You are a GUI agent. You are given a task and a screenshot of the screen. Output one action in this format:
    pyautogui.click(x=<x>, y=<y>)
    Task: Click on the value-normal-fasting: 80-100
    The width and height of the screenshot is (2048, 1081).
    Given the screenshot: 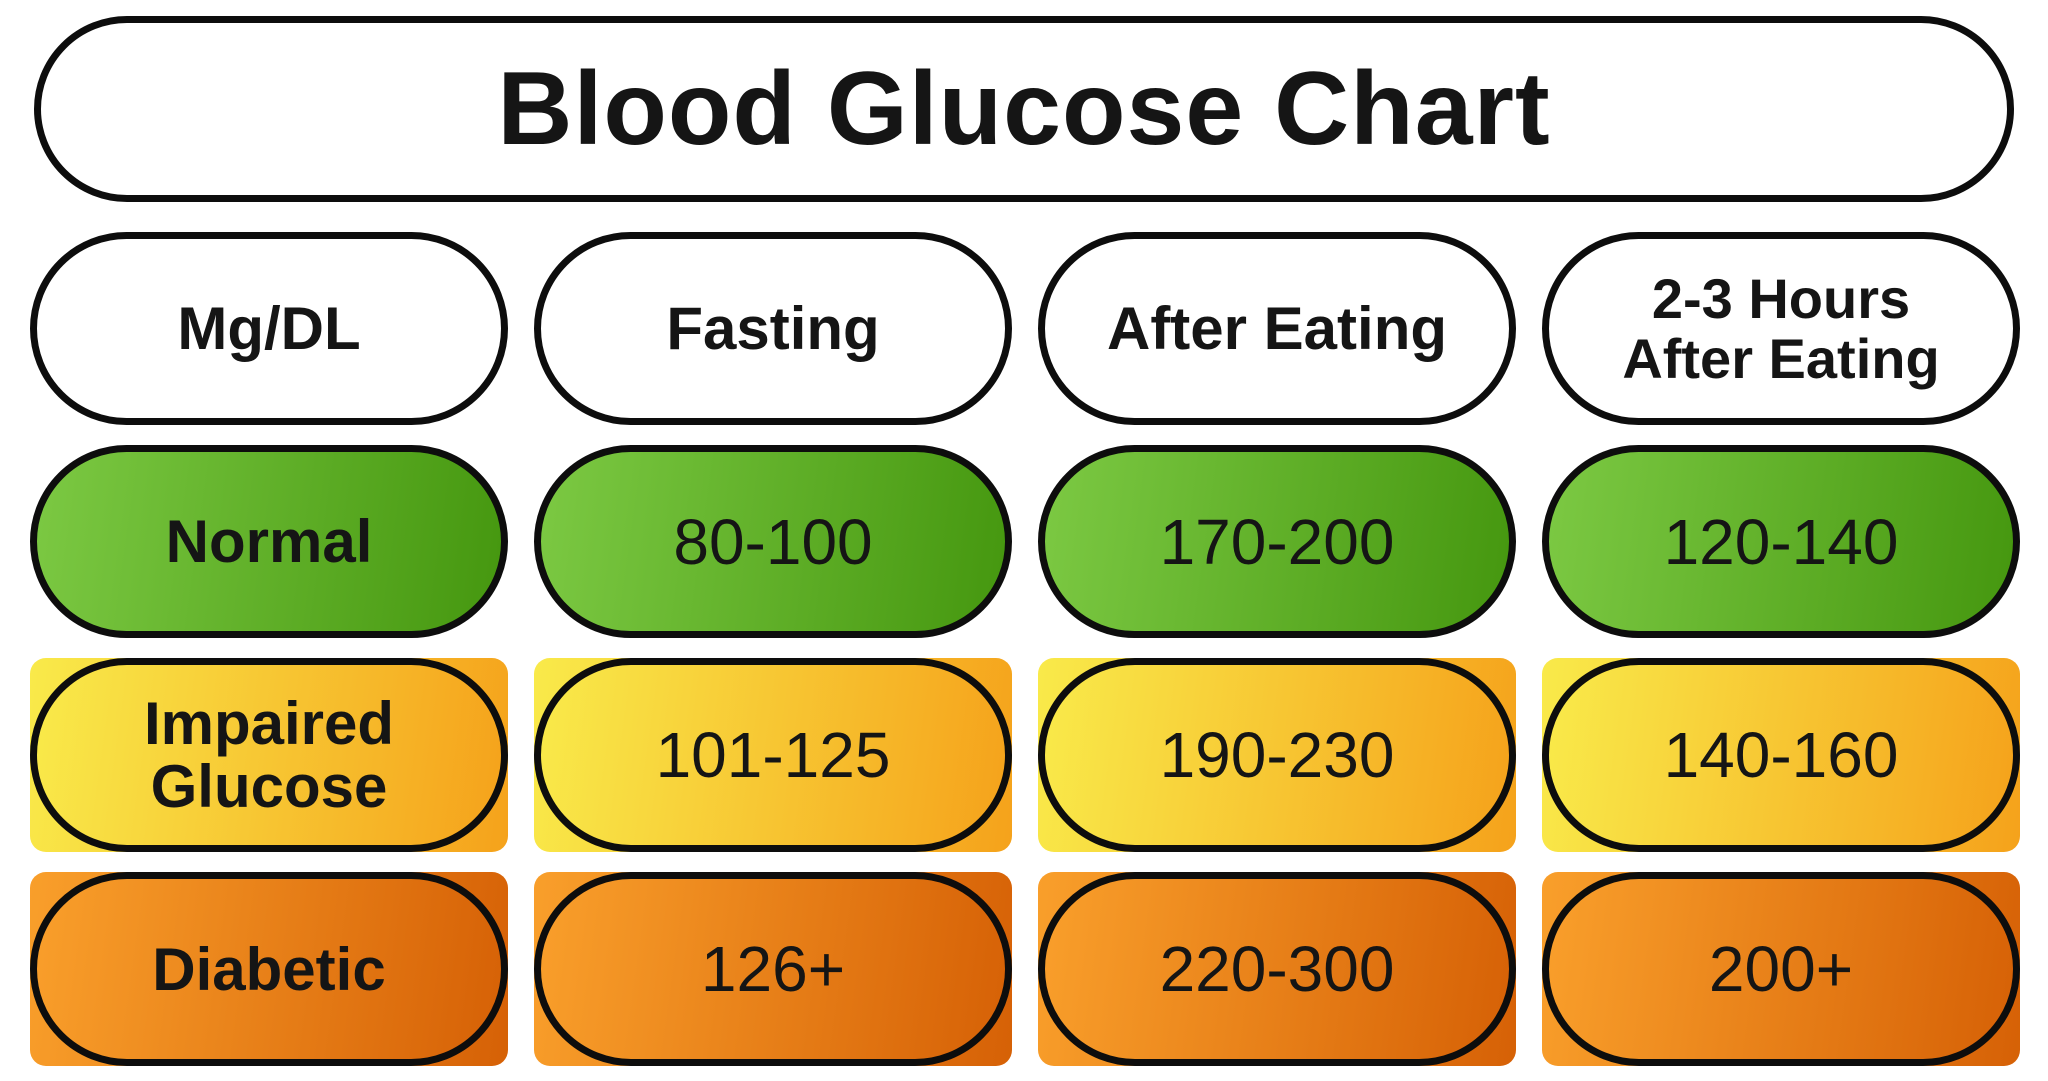 What is the action you would take?
    pyautogui.click(x=773, y=541)
    